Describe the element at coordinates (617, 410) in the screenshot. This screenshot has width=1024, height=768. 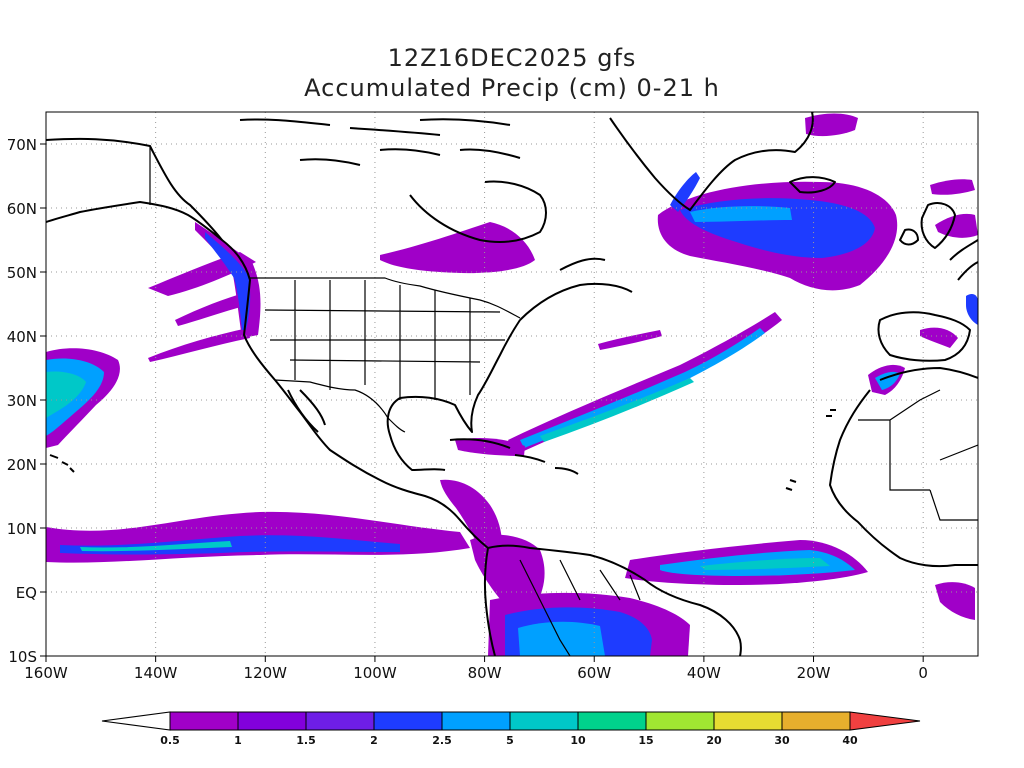
I see `precip-atlantic-front-inner` at that location.